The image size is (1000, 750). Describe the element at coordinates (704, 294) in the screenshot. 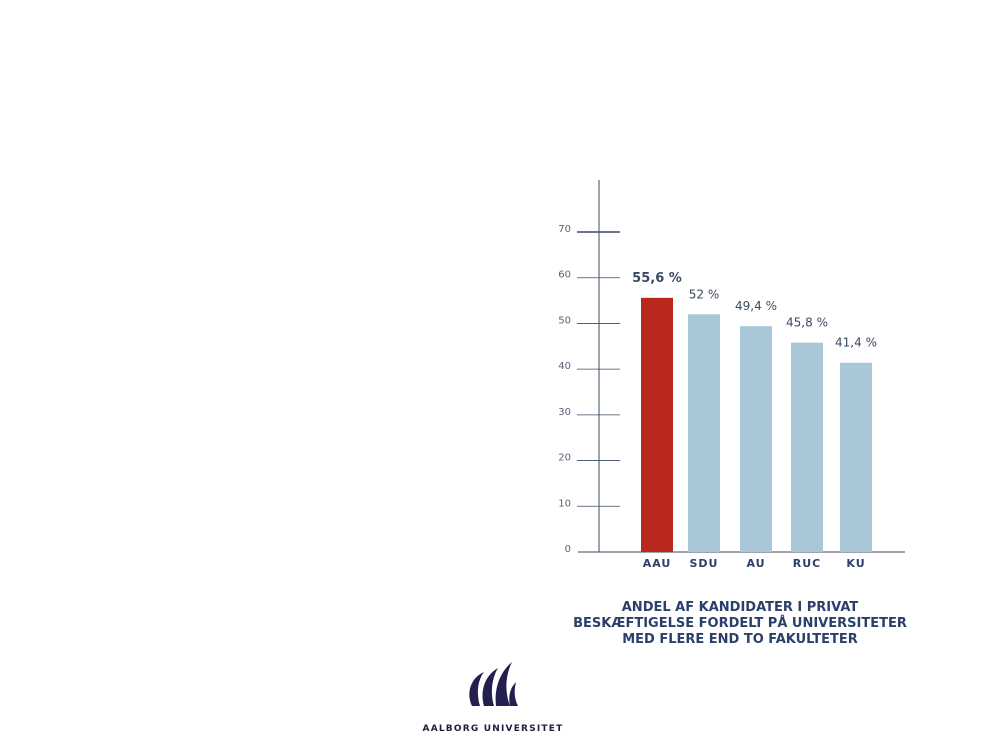

I see `value-label: 52 %` at that location.